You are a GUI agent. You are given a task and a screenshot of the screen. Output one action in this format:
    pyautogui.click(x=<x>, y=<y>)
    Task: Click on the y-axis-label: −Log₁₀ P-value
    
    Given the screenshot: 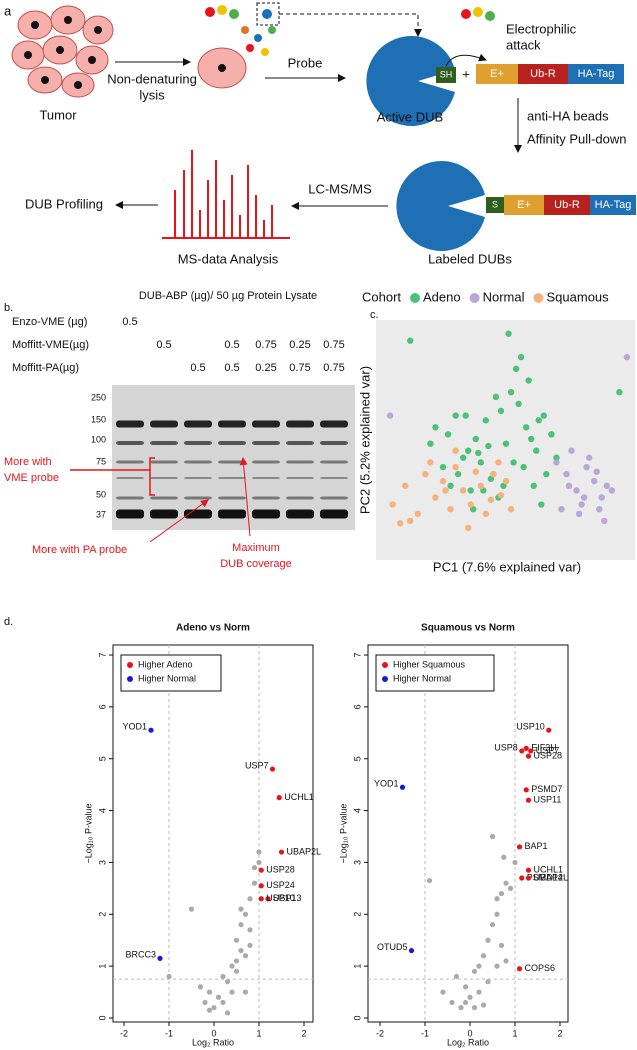 What is the action you would take?
    pyautogui.click(x=88, y=833)
    